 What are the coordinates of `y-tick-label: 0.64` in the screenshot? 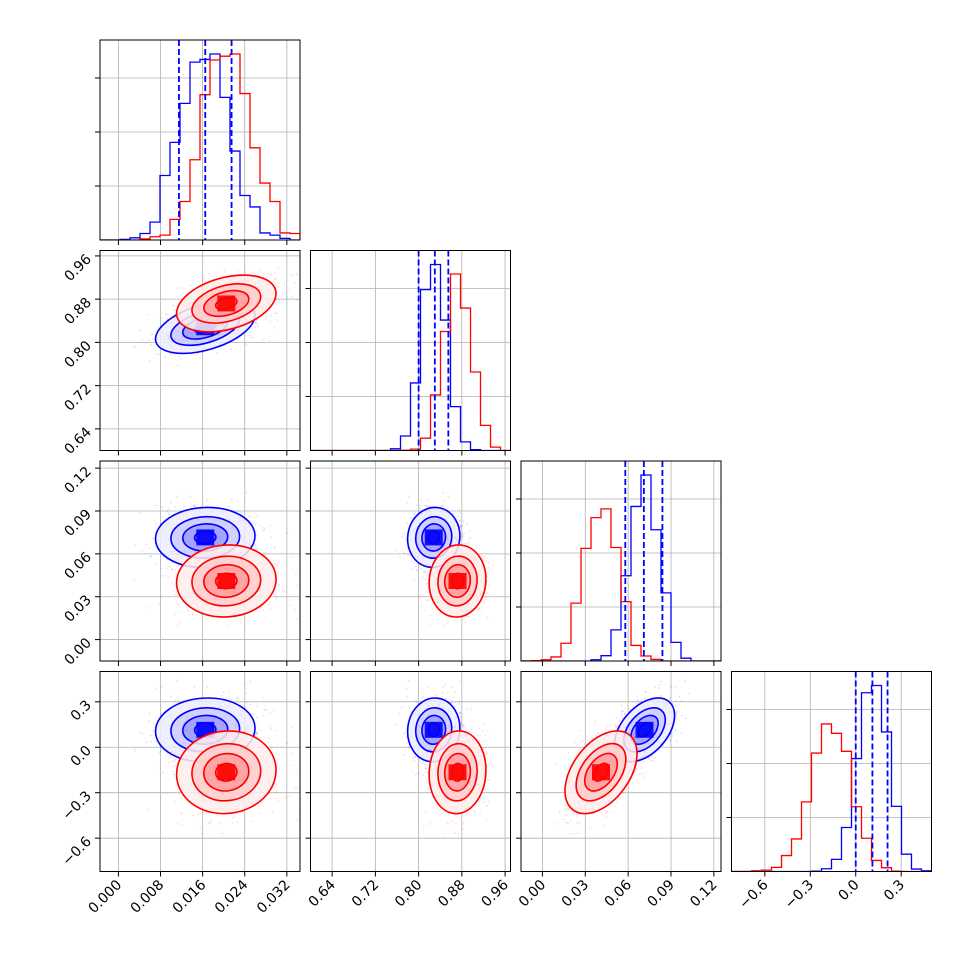 It's located at (77, 440).